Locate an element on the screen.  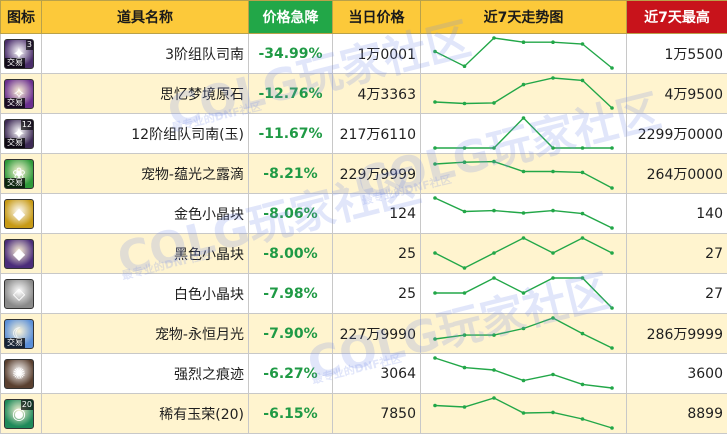
item-icon-cell: ◆ is located at coordinates (21, 213).